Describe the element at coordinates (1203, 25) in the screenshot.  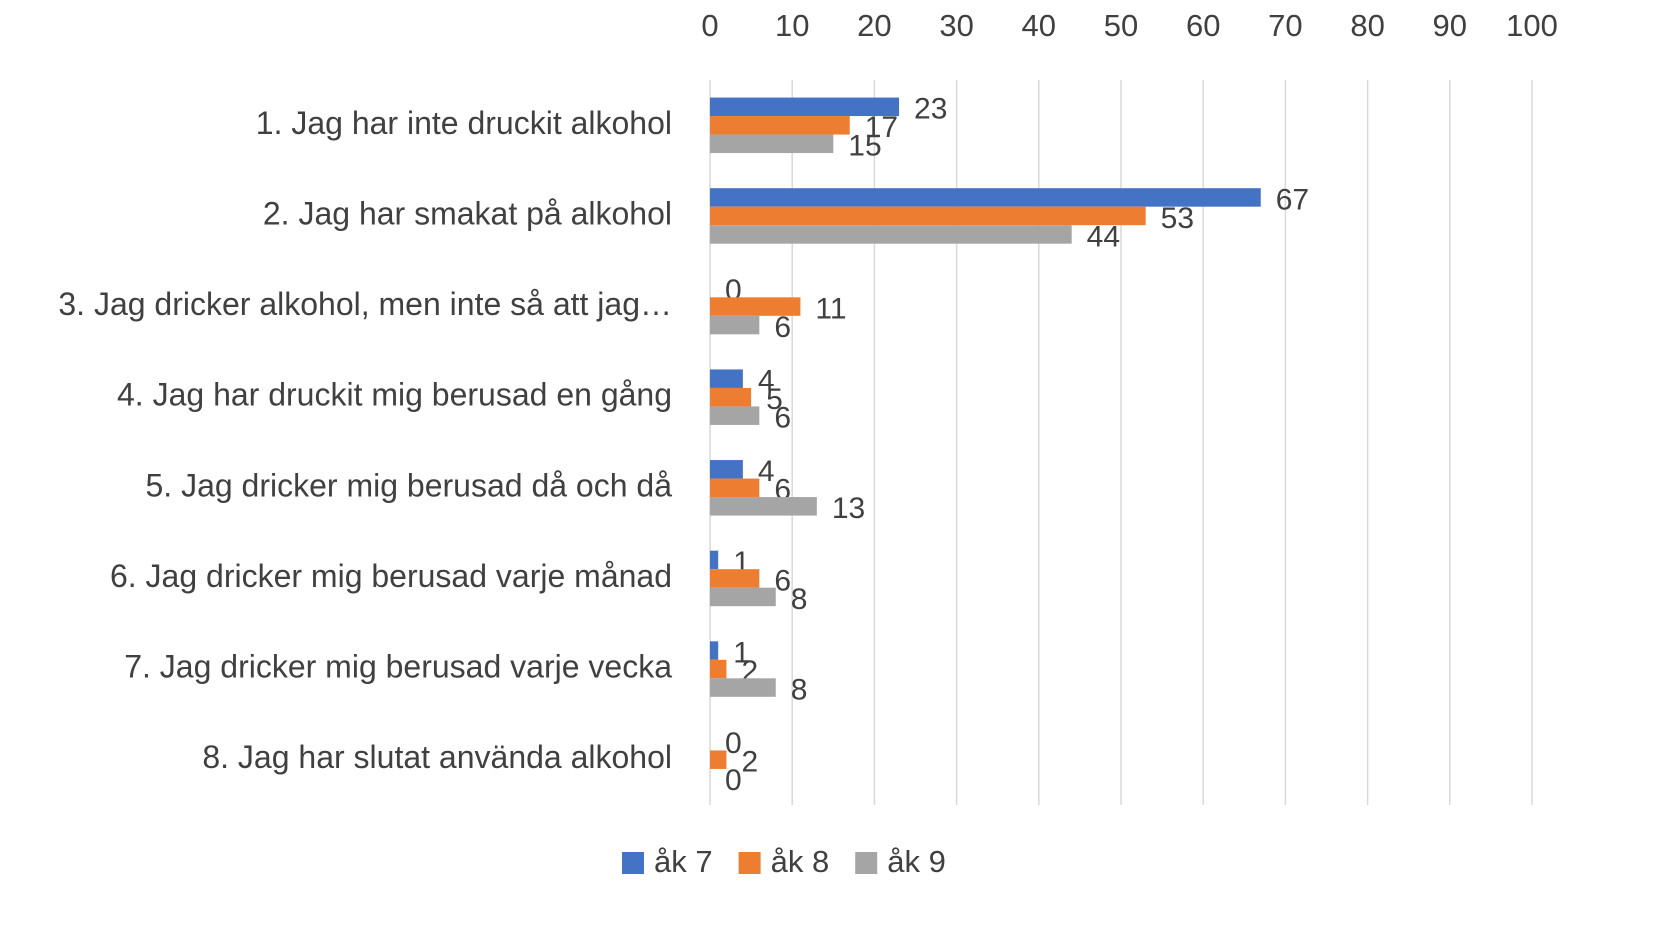
I see `x-tick-label: 60` at that location.